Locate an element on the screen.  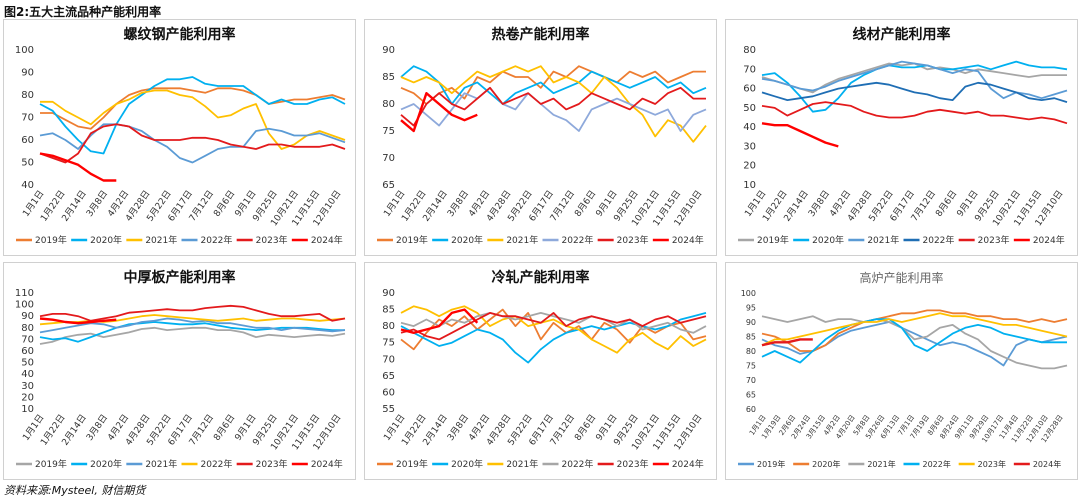
chart-title: 冷轧产能利用率 is located at coordinates (541, 277).